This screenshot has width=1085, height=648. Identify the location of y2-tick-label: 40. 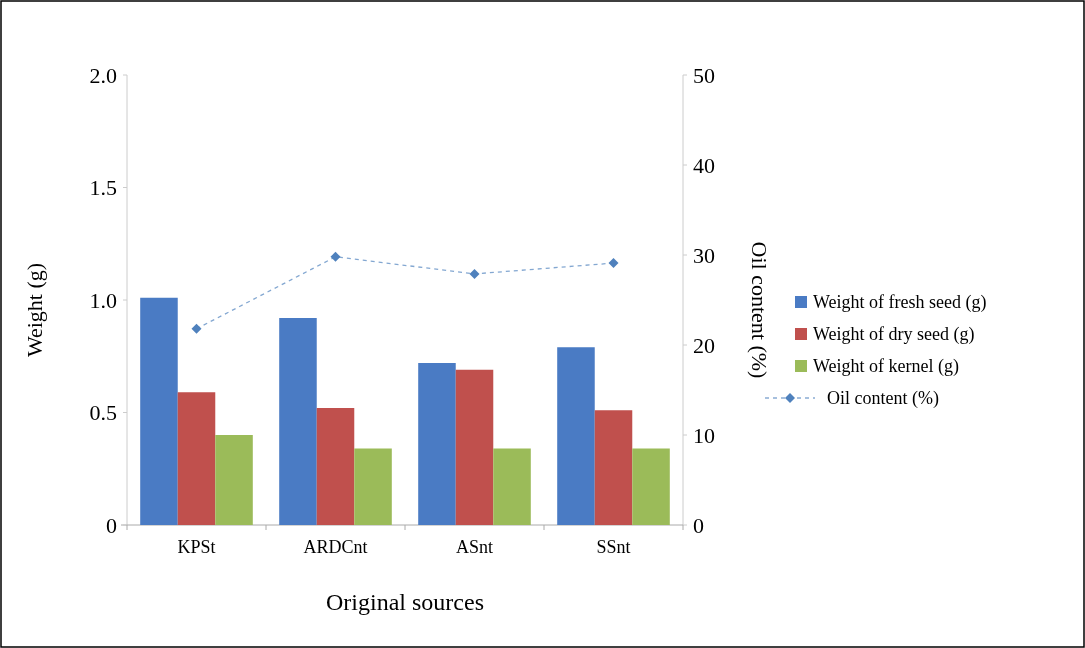
(704, 165).